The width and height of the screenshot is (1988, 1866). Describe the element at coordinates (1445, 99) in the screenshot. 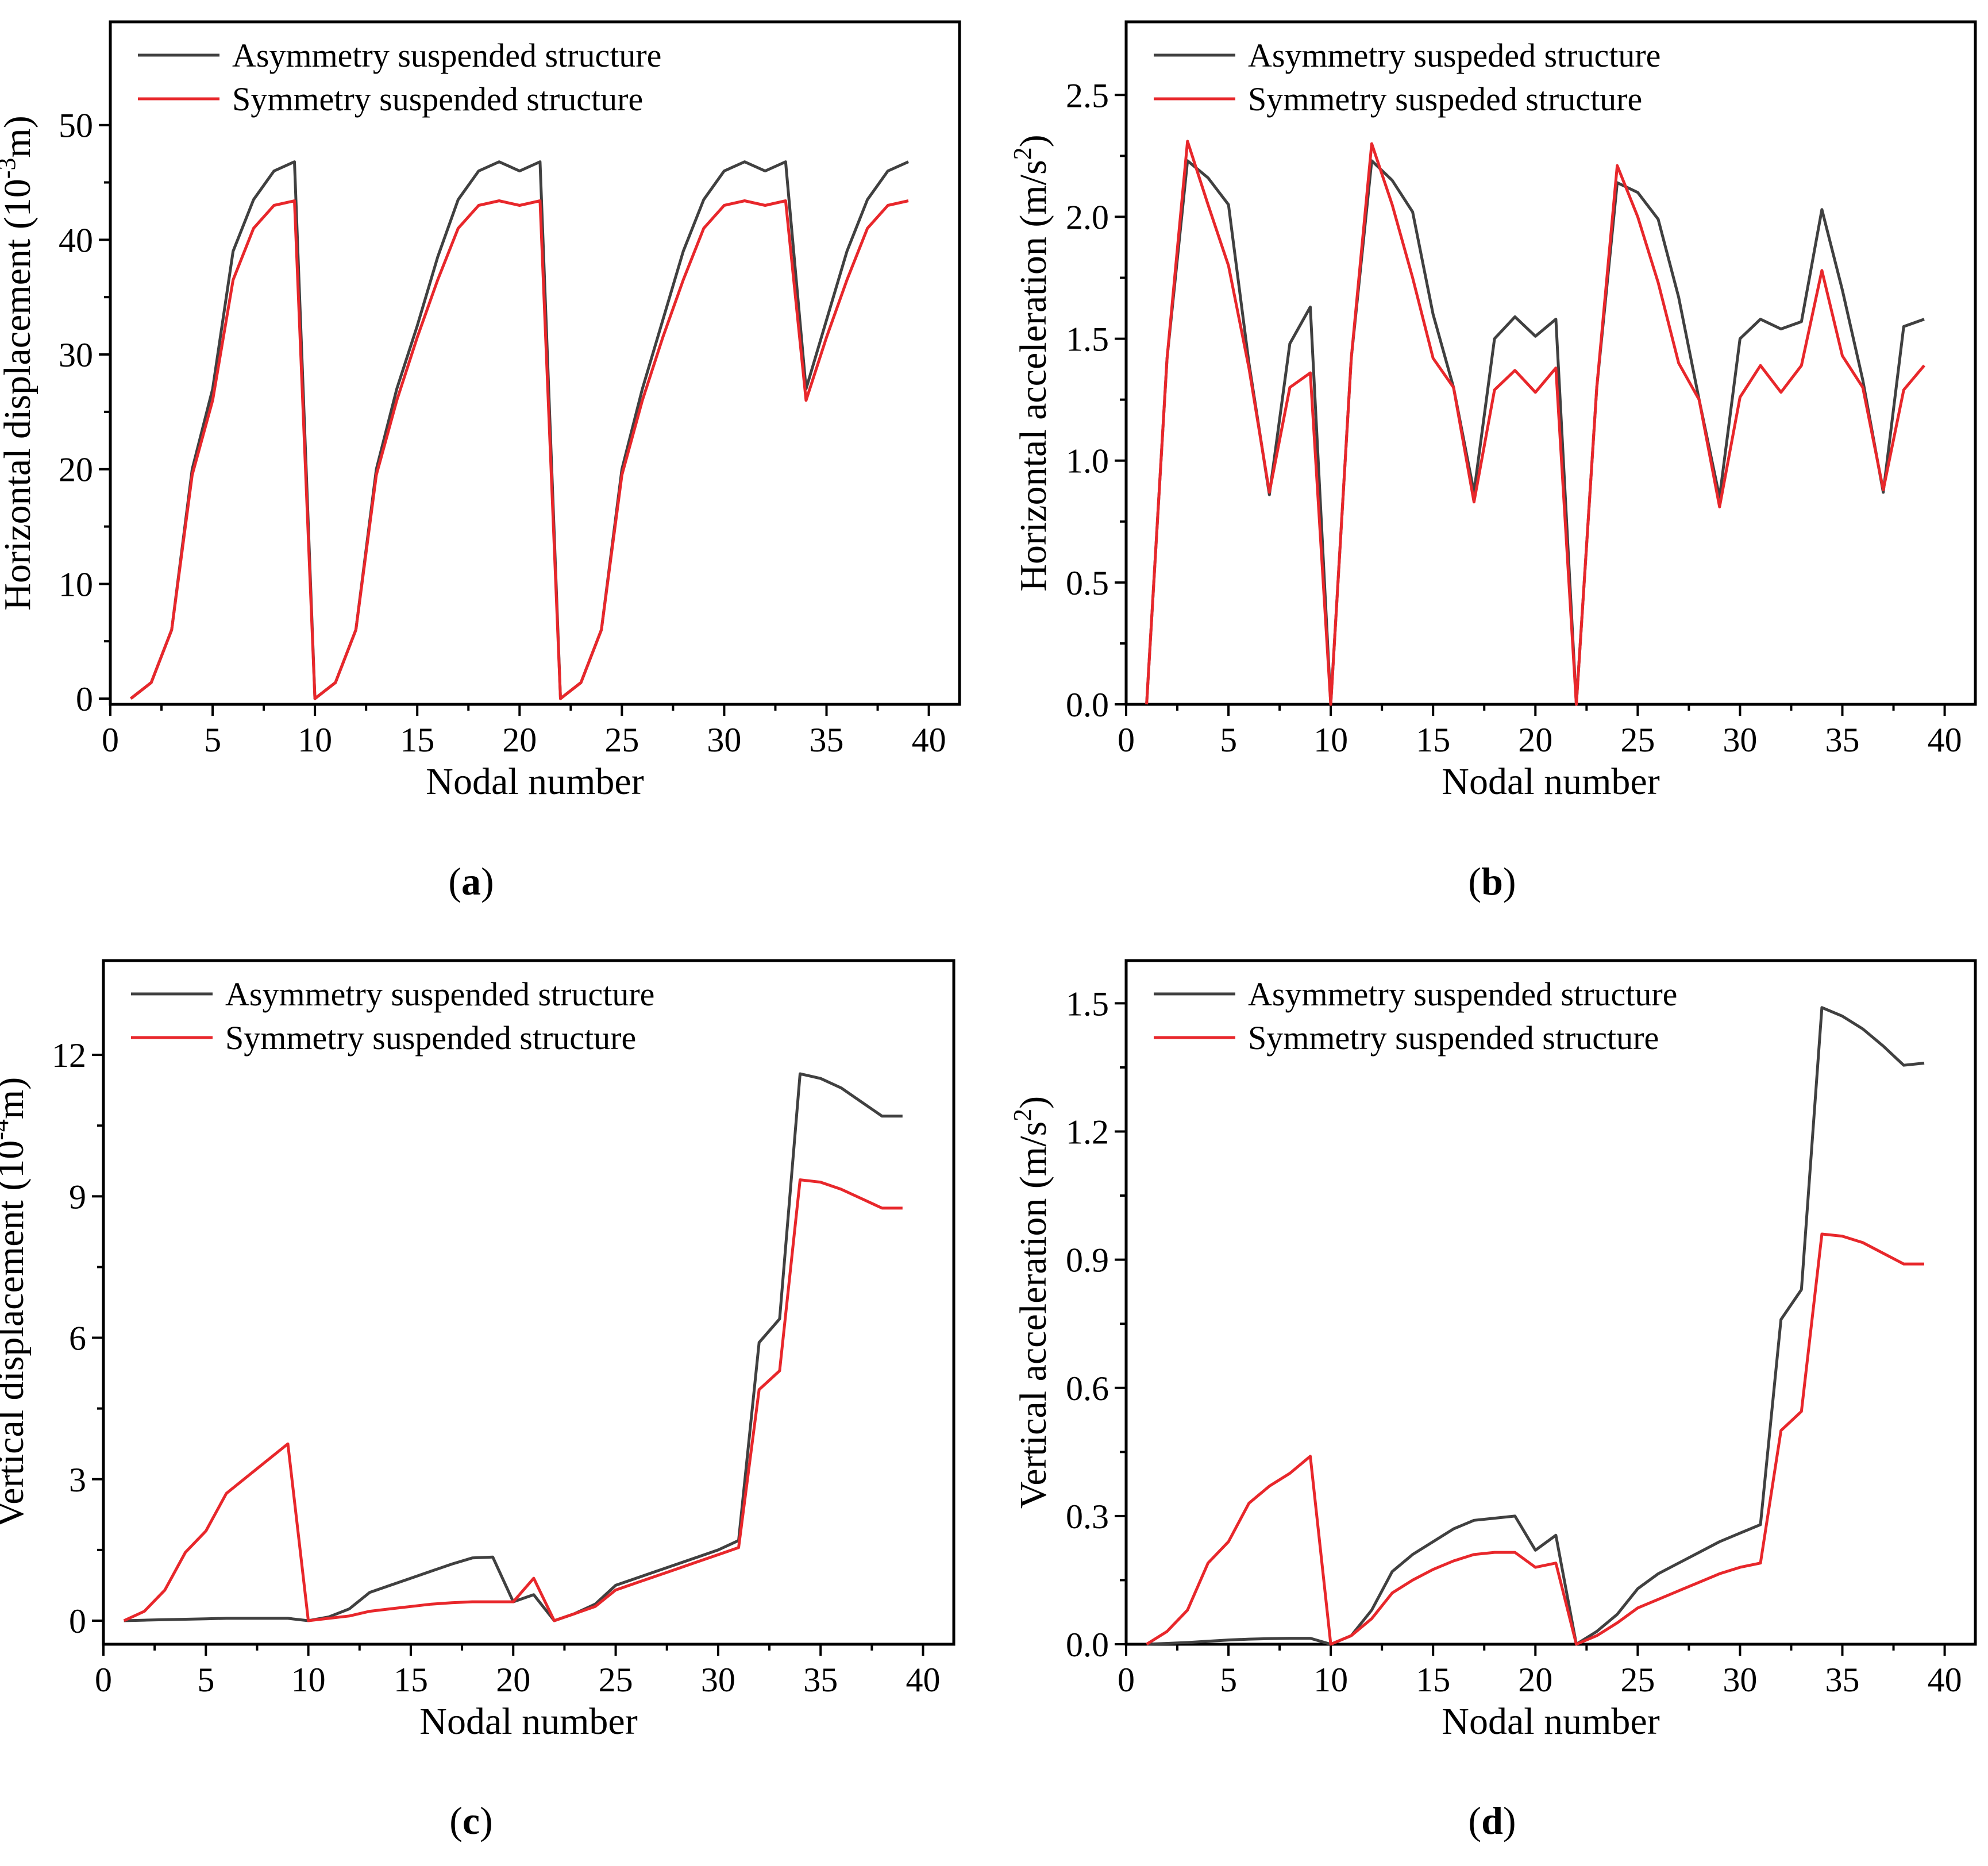

I see `legend-label: Symmetry suspeded structure` at that location.